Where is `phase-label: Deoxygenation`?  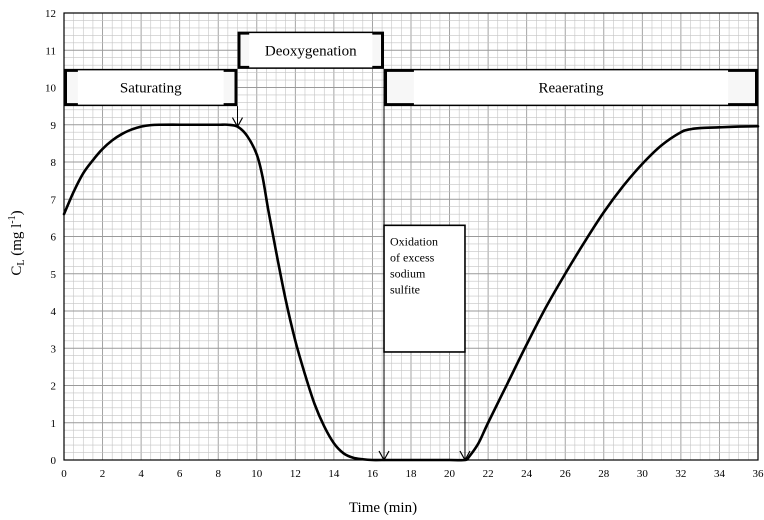
phase-label: Deoxygenation is located at coordinates (311, 51).